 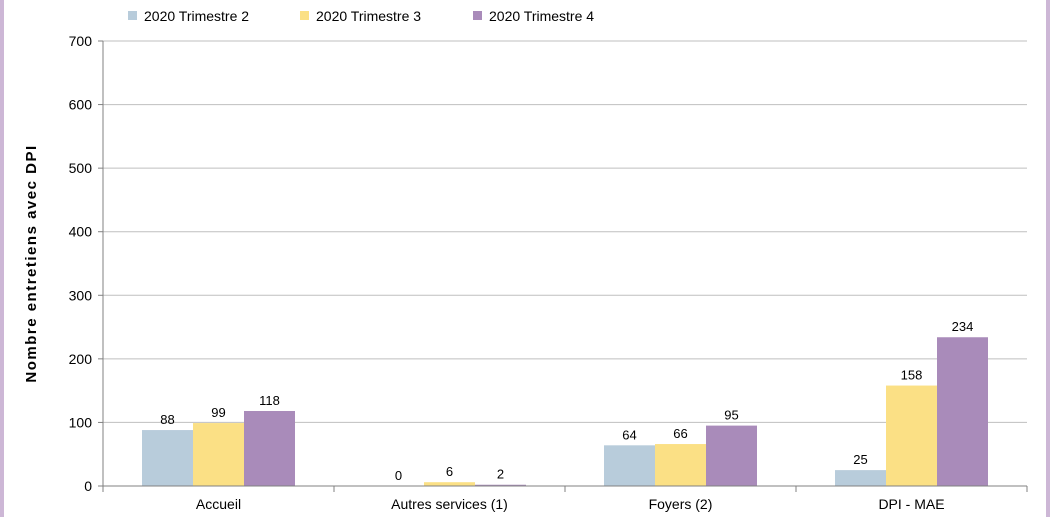 What do you see at coordinates (81, 422) in the screenshot?
I see `y-tick-label: 100` at bounding box center [81, 422].